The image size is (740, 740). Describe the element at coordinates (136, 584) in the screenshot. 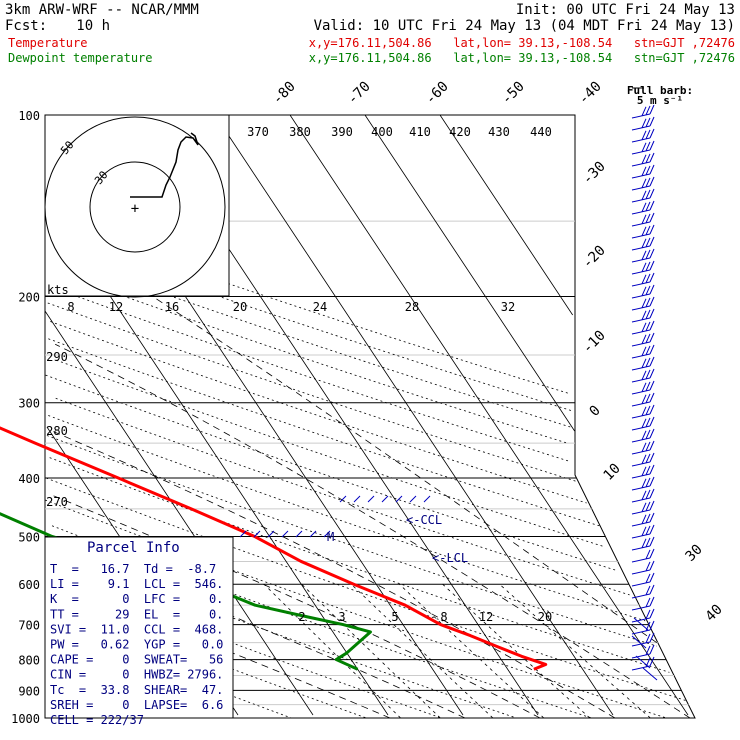

I see `parcel-info-line: LI = 9.1 LCL = 546.` at that location.